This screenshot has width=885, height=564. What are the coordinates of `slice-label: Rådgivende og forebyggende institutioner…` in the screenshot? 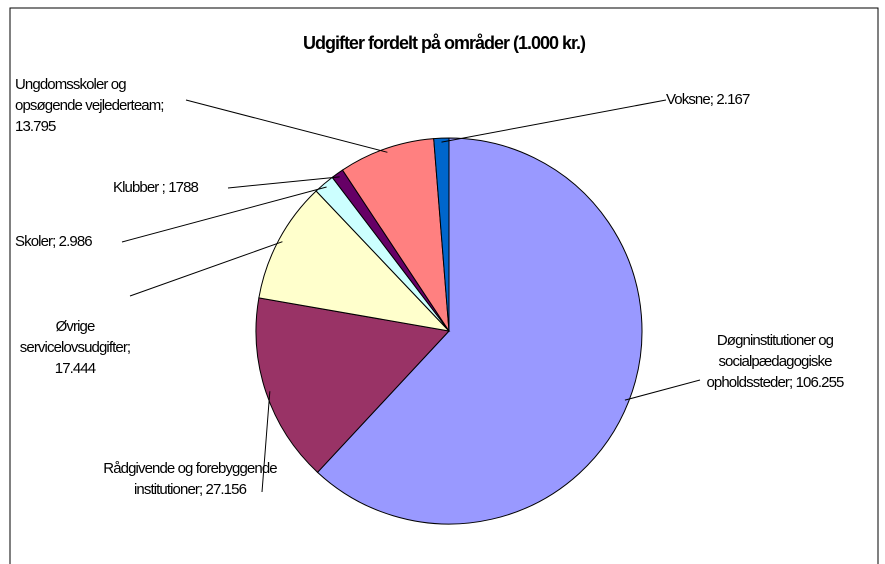 It's located at (190, 479).